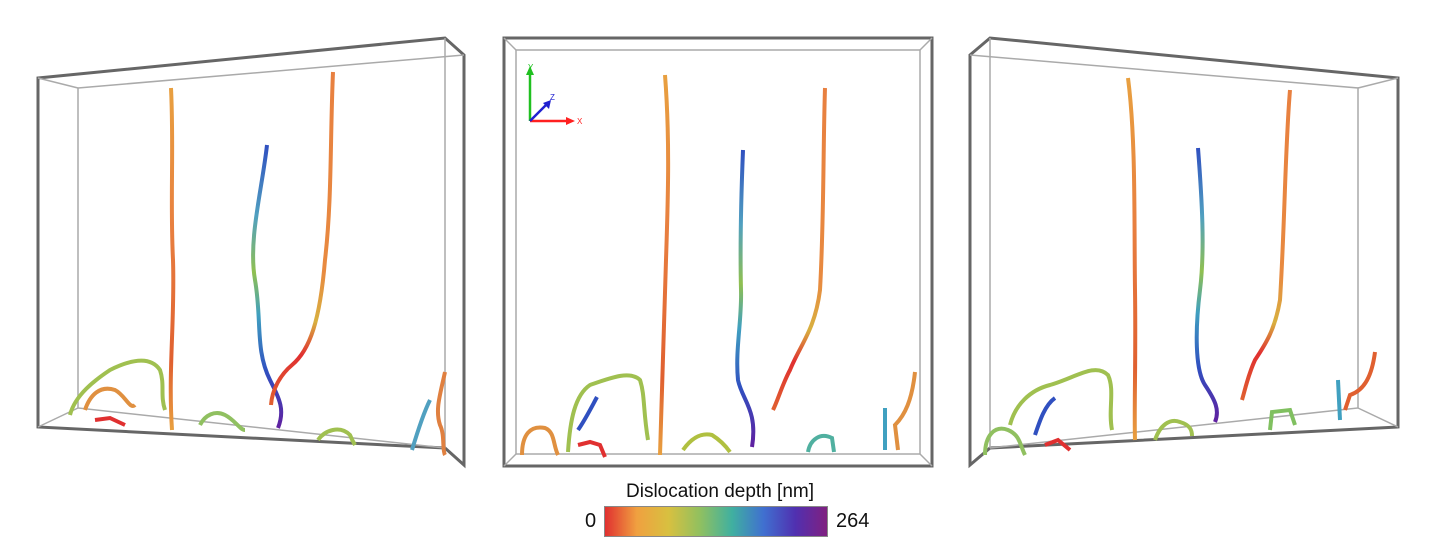  Describe the element at coordinates (716, 521) in the screenshot. I see `colorbar` at that location.